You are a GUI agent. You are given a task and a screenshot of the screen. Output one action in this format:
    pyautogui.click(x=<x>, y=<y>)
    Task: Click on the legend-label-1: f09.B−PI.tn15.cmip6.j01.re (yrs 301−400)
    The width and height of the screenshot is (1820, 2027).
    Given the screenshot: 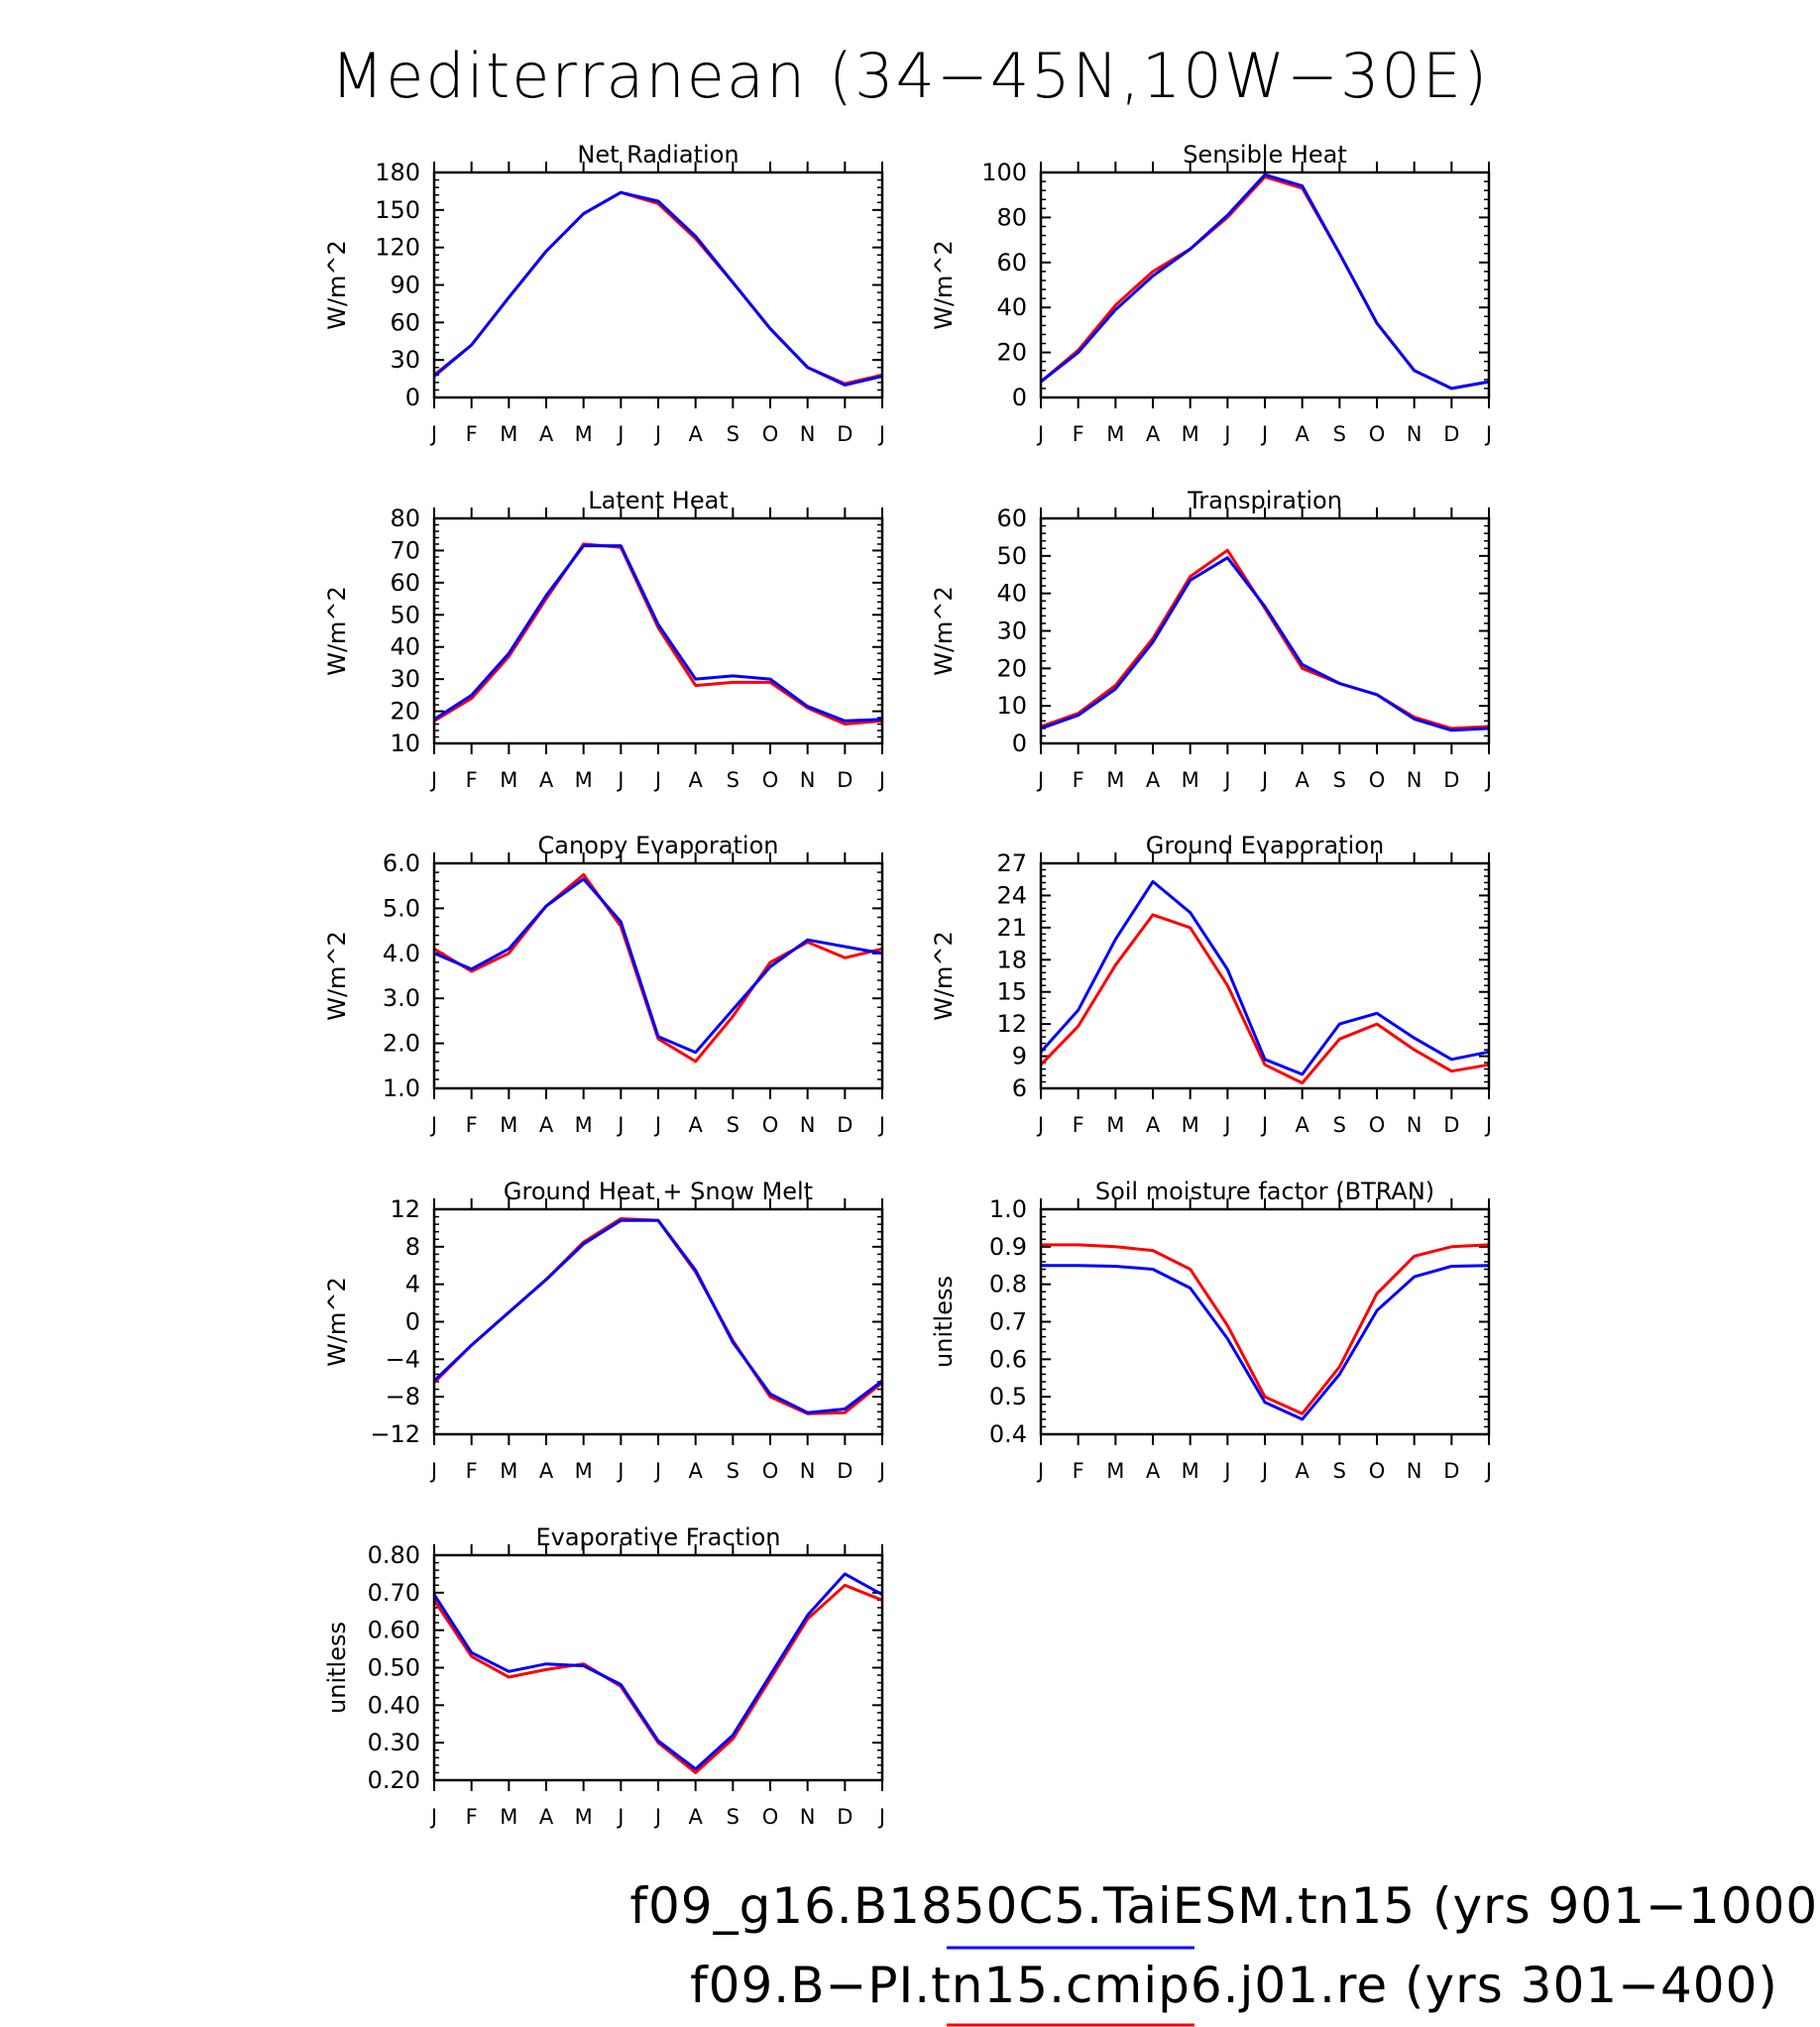 What is the action you would take?
    pyautogui.click(x=1234, y=1986)
    